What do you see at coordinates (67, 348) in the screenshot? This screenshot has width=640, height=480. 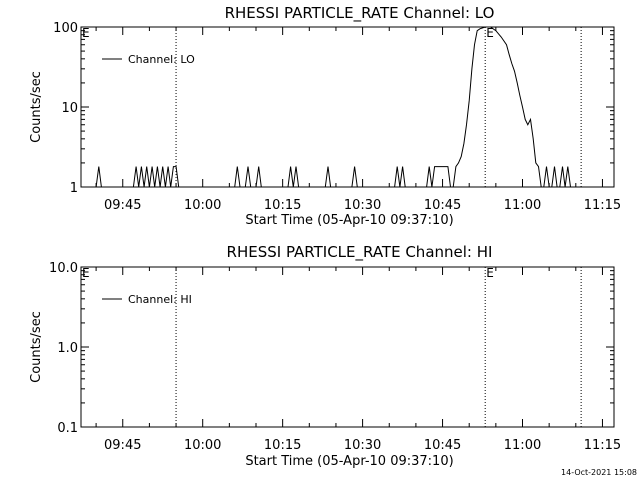 I see `y-tick-label: 1.0` at bounding box center [67, 348].